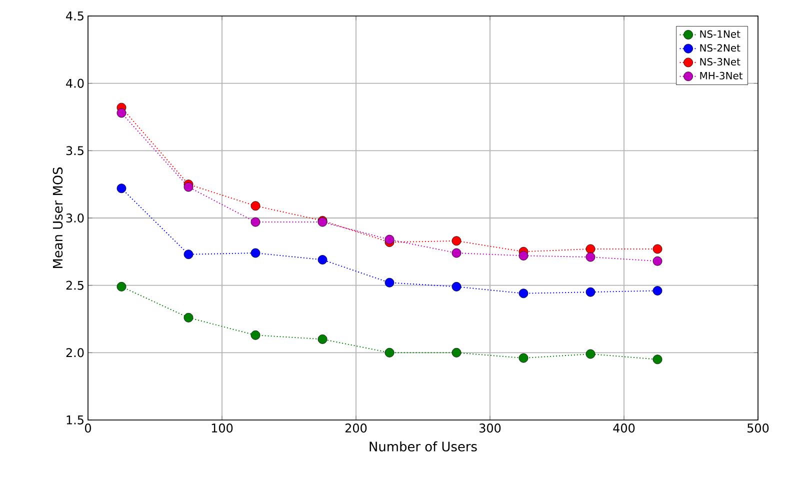 Image resolution: width=787 pixels, height=484 pixels. I want to click on y-tick-label: 3.5, so click(75, 151).